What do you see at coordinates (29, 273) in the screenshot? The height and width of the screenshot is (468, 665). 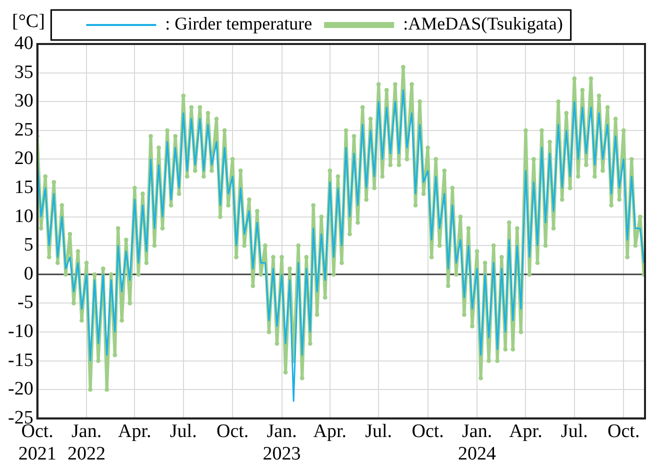 I see `y-tick-label: 0` at bounding box center [29, 273].